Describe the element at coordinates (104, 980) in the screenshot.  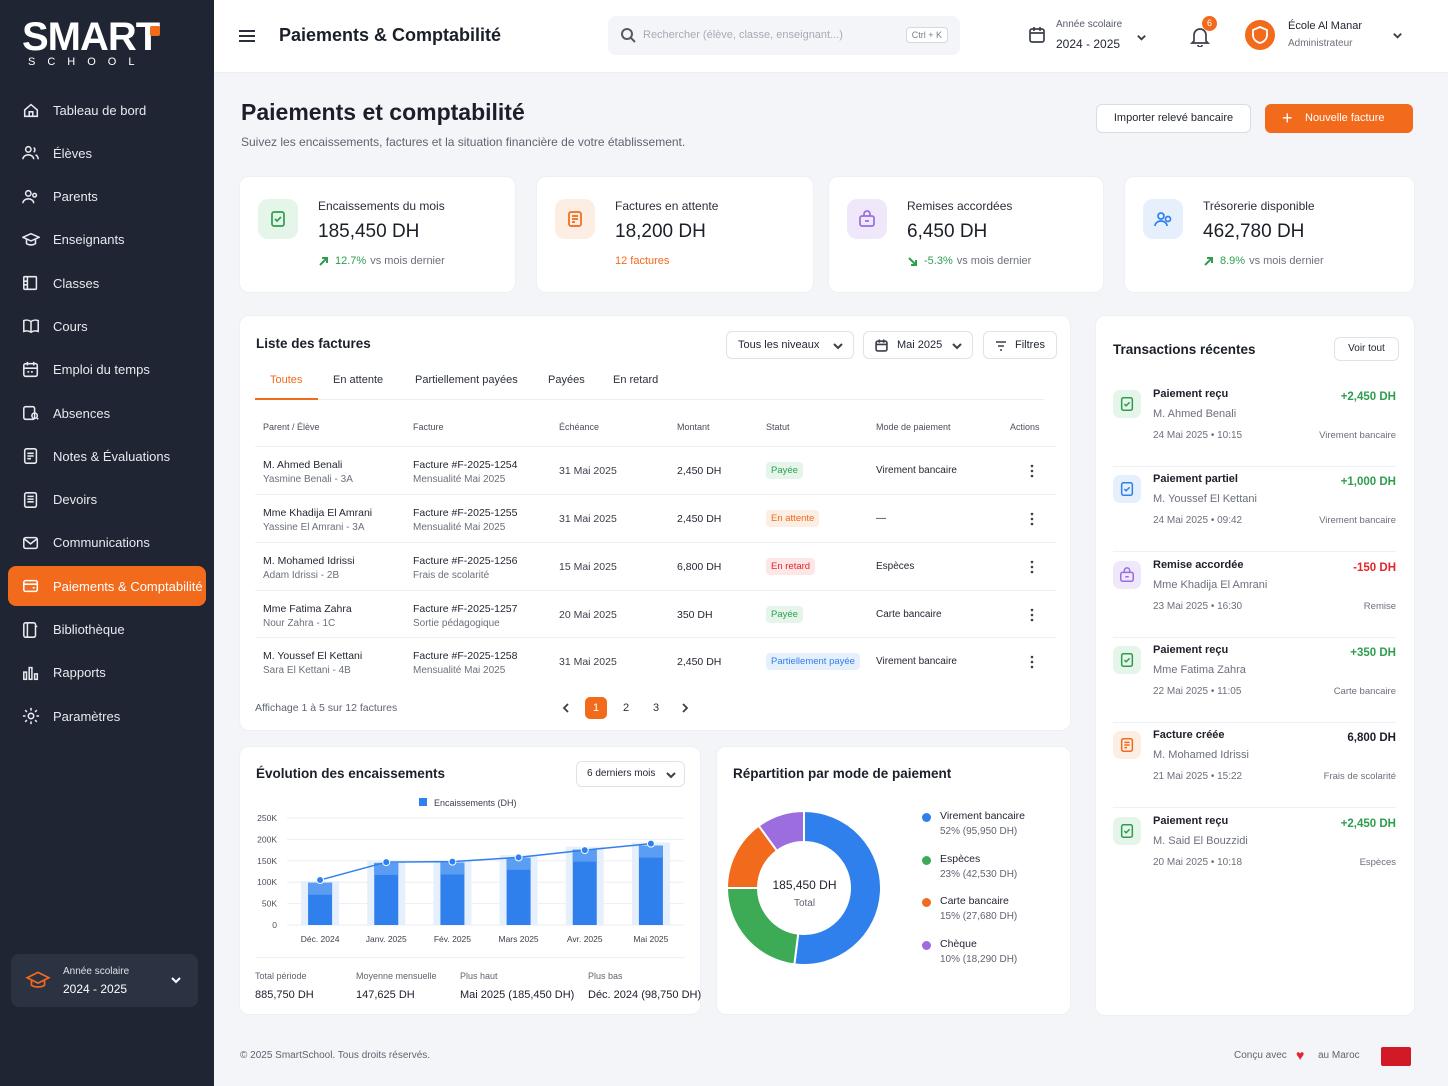
I see `sidebar-year-selector: Année scolaire 2024 - 2025` at that location.